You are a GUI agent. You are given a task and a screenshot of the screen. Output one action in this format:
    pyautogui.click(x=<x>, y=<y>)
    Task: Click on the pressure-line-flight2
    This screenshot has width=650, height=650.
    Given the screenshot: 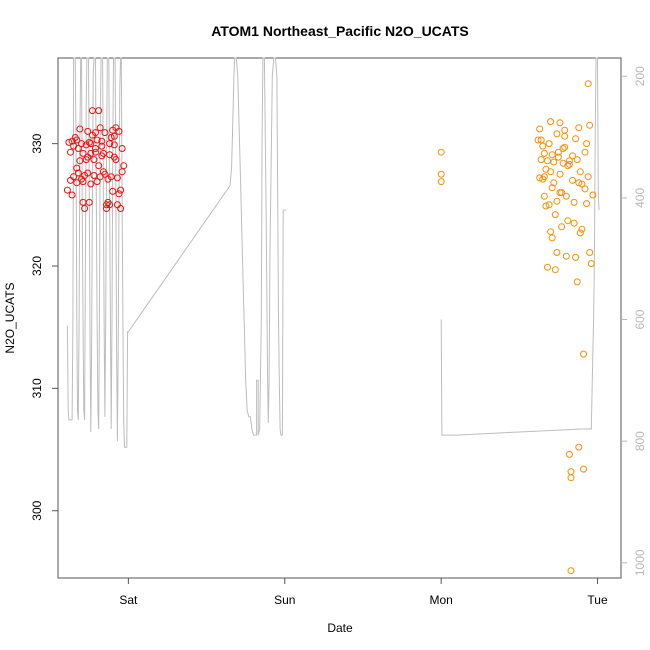 What is the action you would take?
    pyautogui.click(x=520, y=246)
    